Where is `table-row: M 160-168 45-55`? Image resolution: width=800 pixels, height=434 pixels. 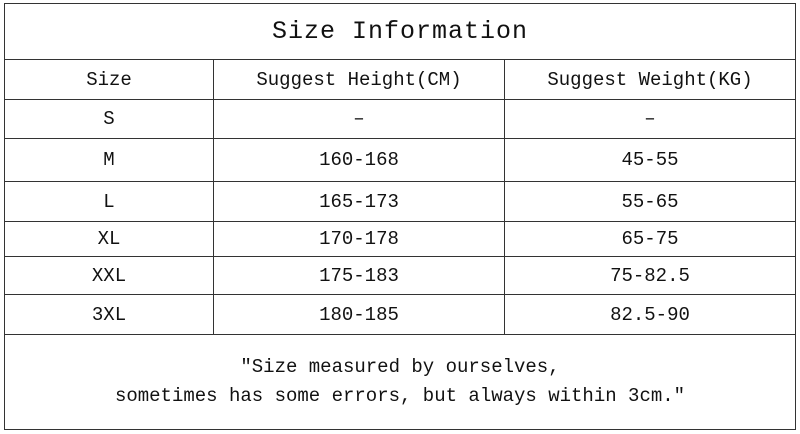
table-row: M 160-168 45-55 is located at coordinates (400, 160).